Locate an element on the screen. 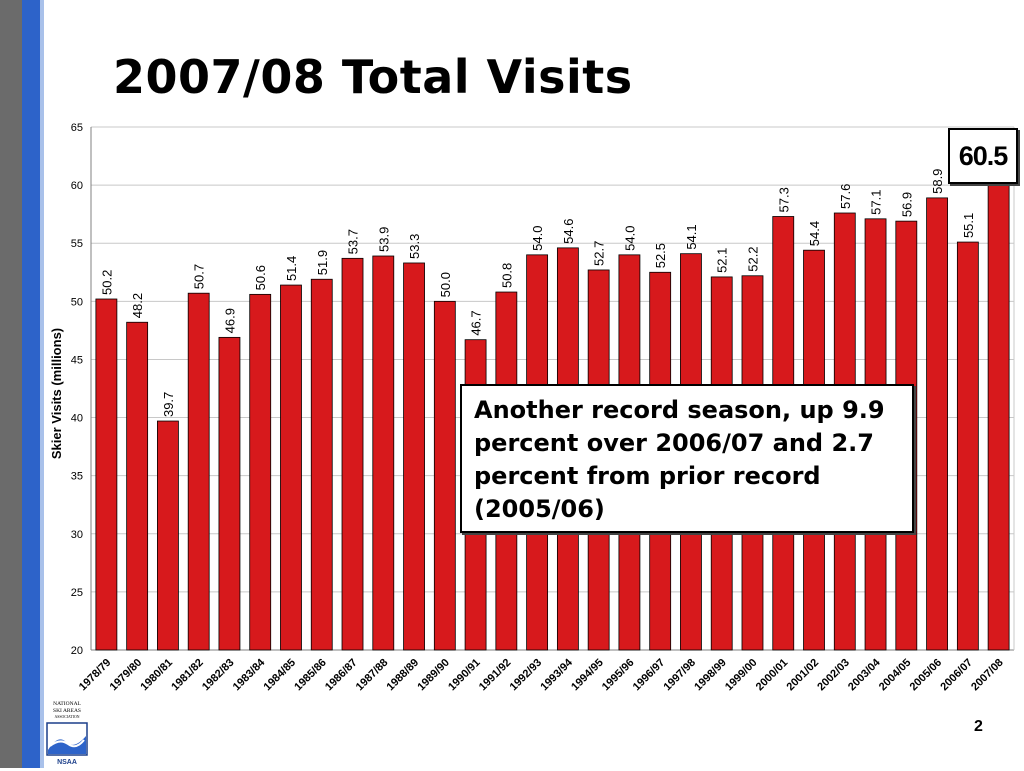 The width and height of the screenshot is (1024, 771). y-tick-label: 25 is located at coordinates (77, 593).